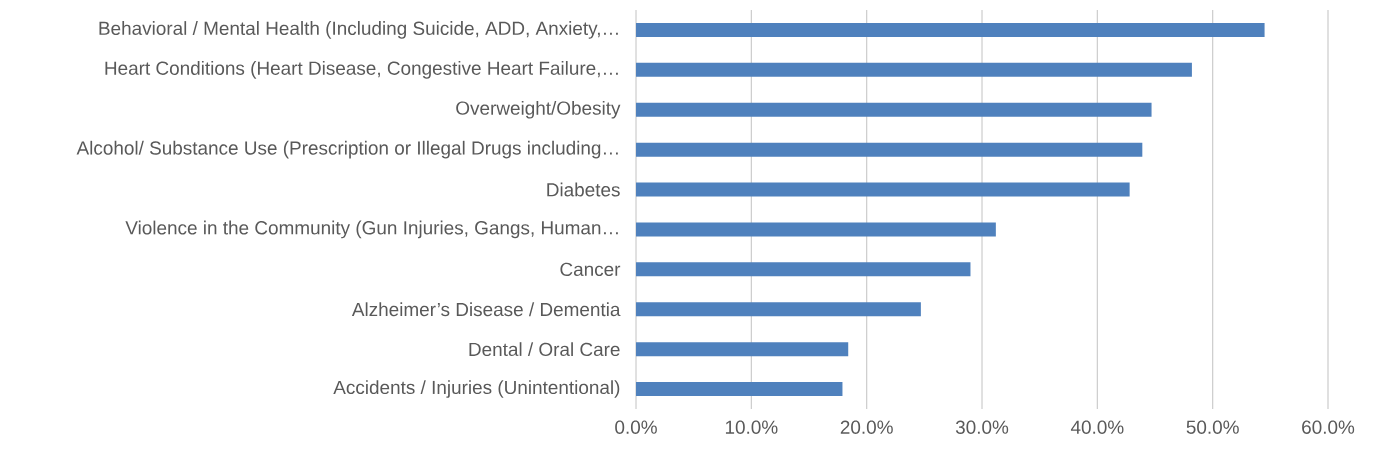  I want to click on y-tick-label: Accidents / Injuries (Unintentional), so click(476, 389).